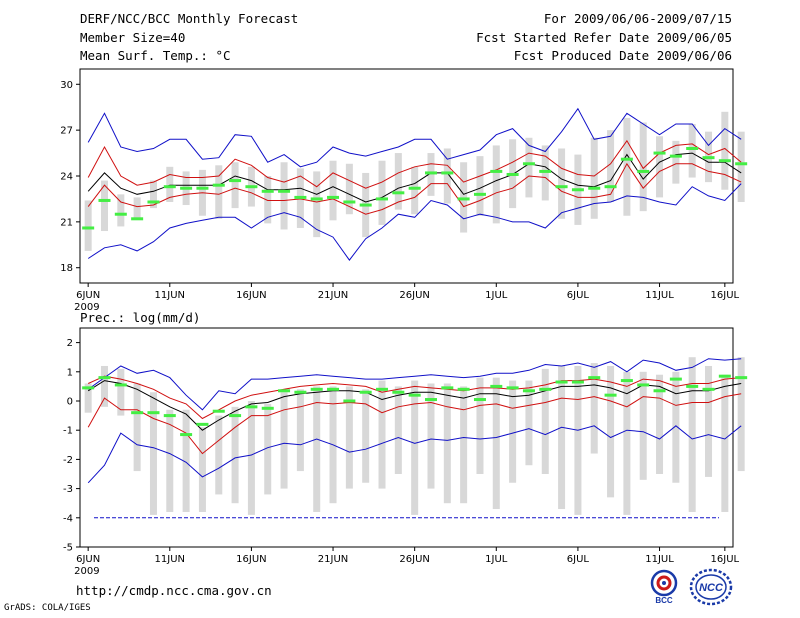 The height and width of the screenshot is (618, 800). Describe the element at coordinates (414, 454) in the screenshot. I see `precip-lower-extreme-line` at that location.